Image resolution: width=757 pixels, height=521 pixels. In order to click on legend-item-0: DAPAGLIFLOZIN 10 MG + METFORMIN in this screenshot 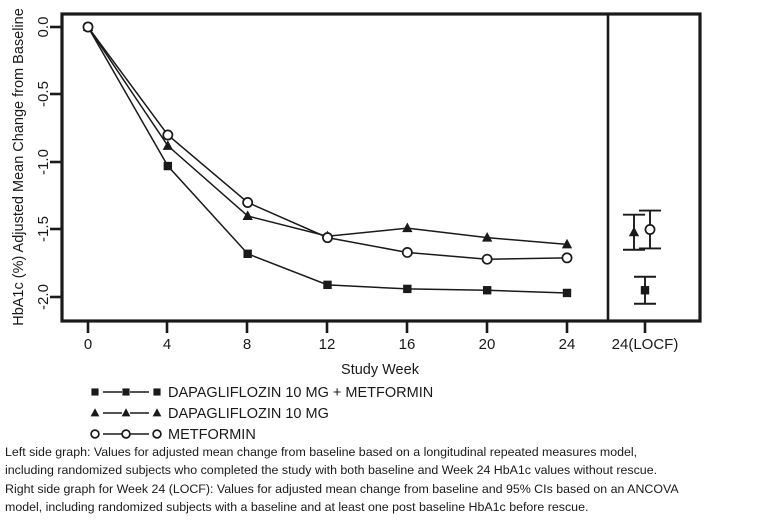, I will do `click(262, 393)`.